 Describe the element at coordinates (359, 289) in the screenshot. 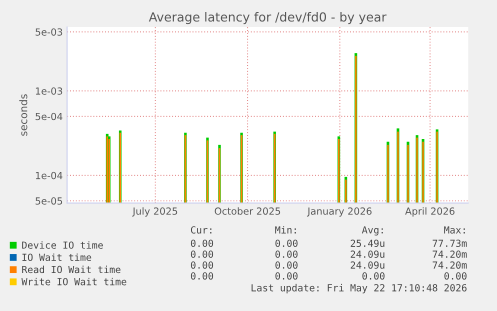

I see `text: Last update: Fri May 22 17:10:48 2026` at that location.